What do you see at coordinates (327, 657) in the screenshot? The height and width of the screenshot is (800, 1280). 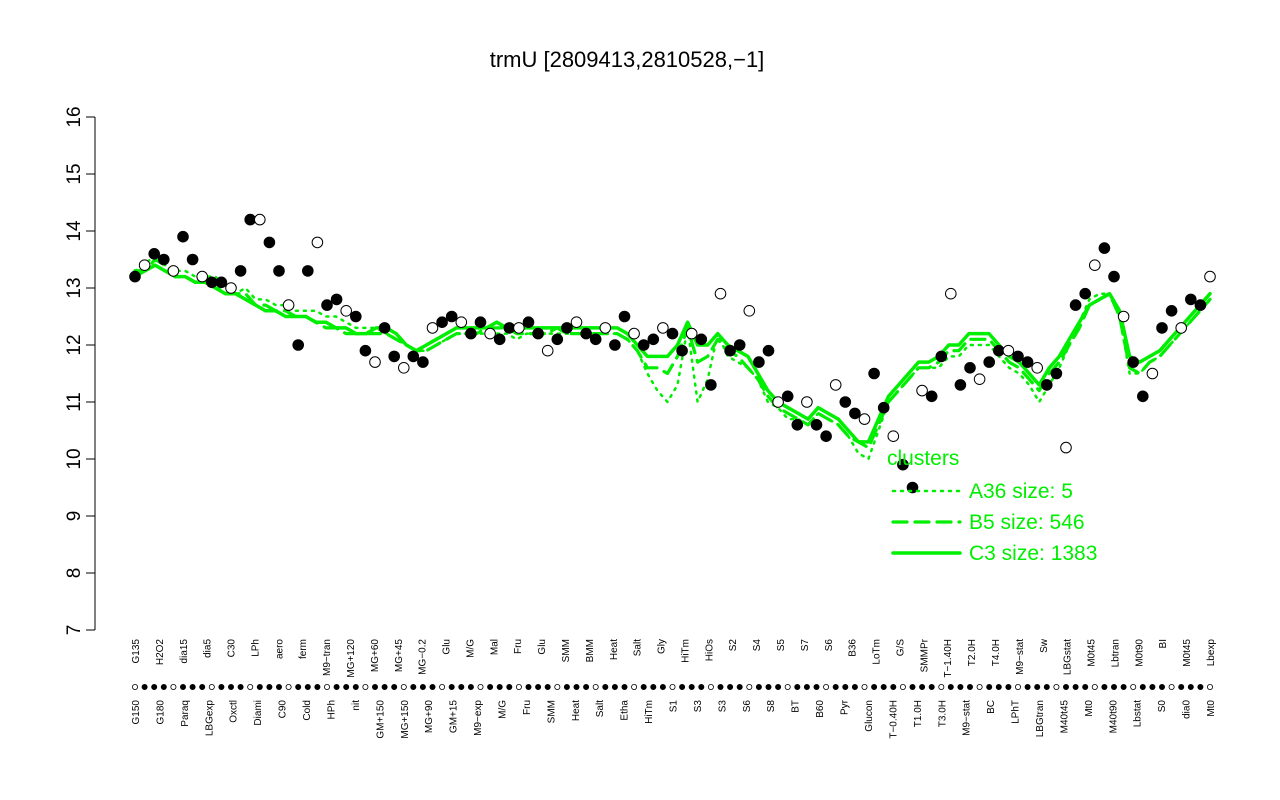 I see `x-tick-label: M9−tran` at bounding box center [327, 657].